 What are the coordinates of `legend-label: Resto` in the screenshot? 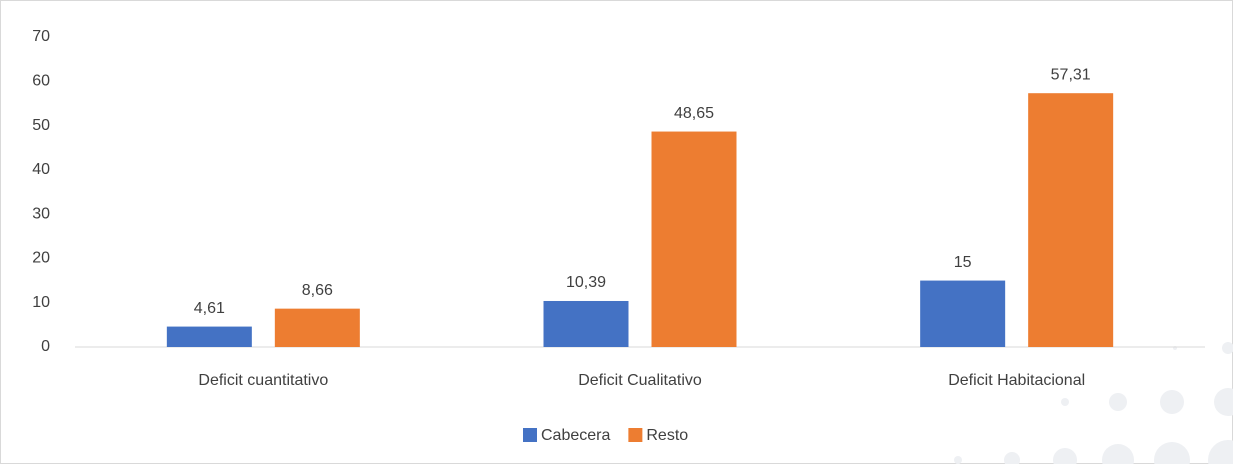 It's located at (667, 435).